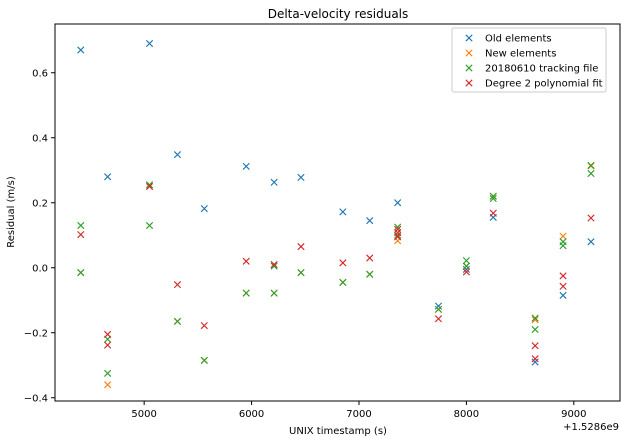  What do you see at coordinates (40, 138) in the screenshot?
I see `y-tick-label: 0.4` at bounding box center [40, 138].